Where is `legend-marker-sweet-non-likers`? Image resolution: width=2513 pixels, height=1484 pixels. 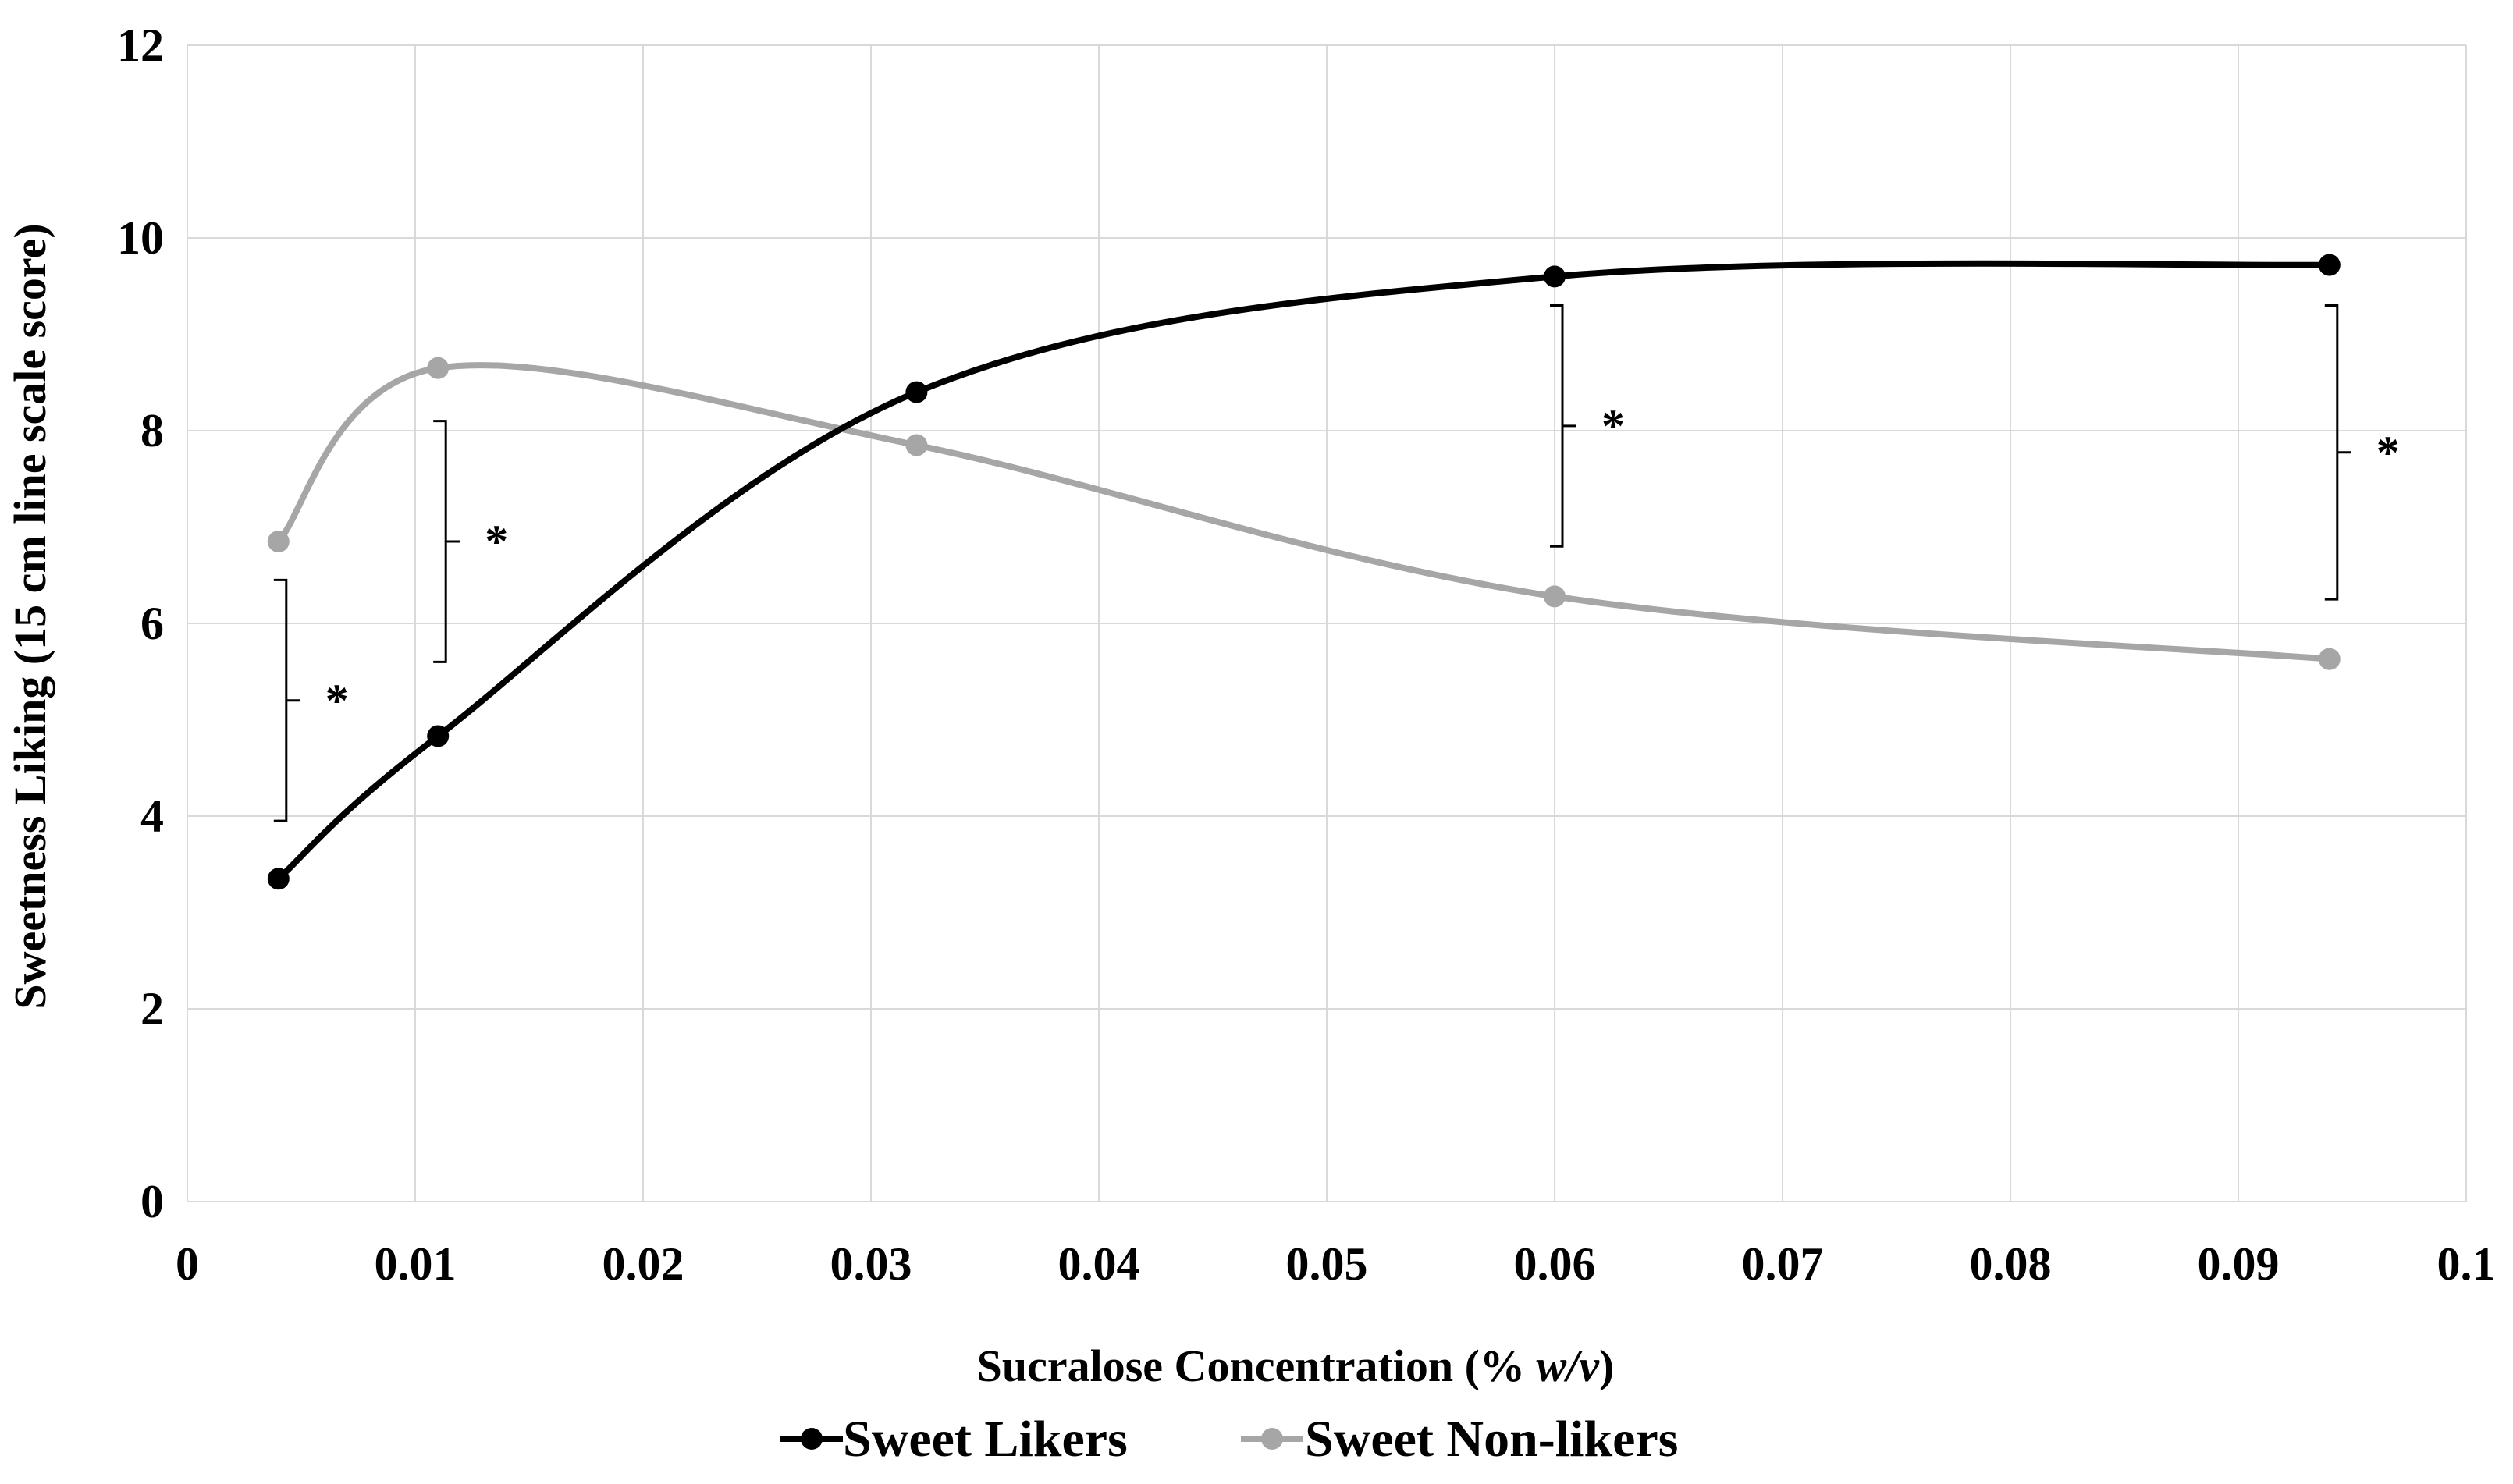 legend-marker-sweet-non-likers is located at coordinates (1272, 1439).